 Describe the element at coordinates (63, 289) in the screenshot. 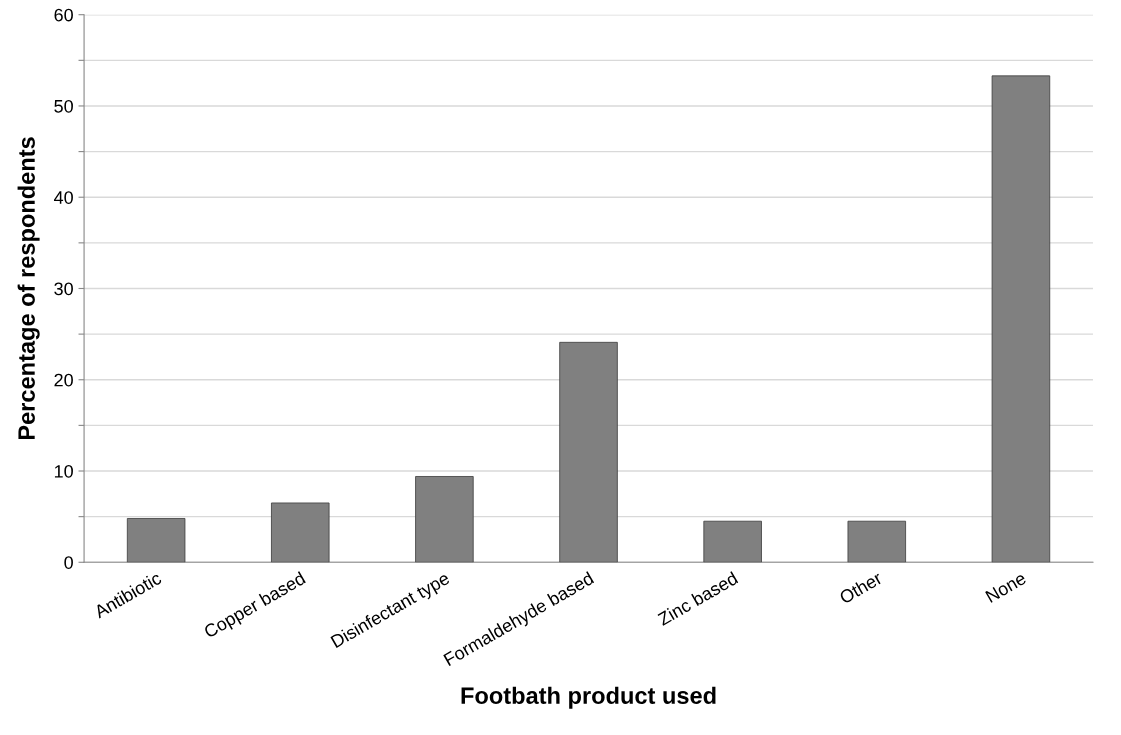

I see `y-tick-label: 30` at that location.